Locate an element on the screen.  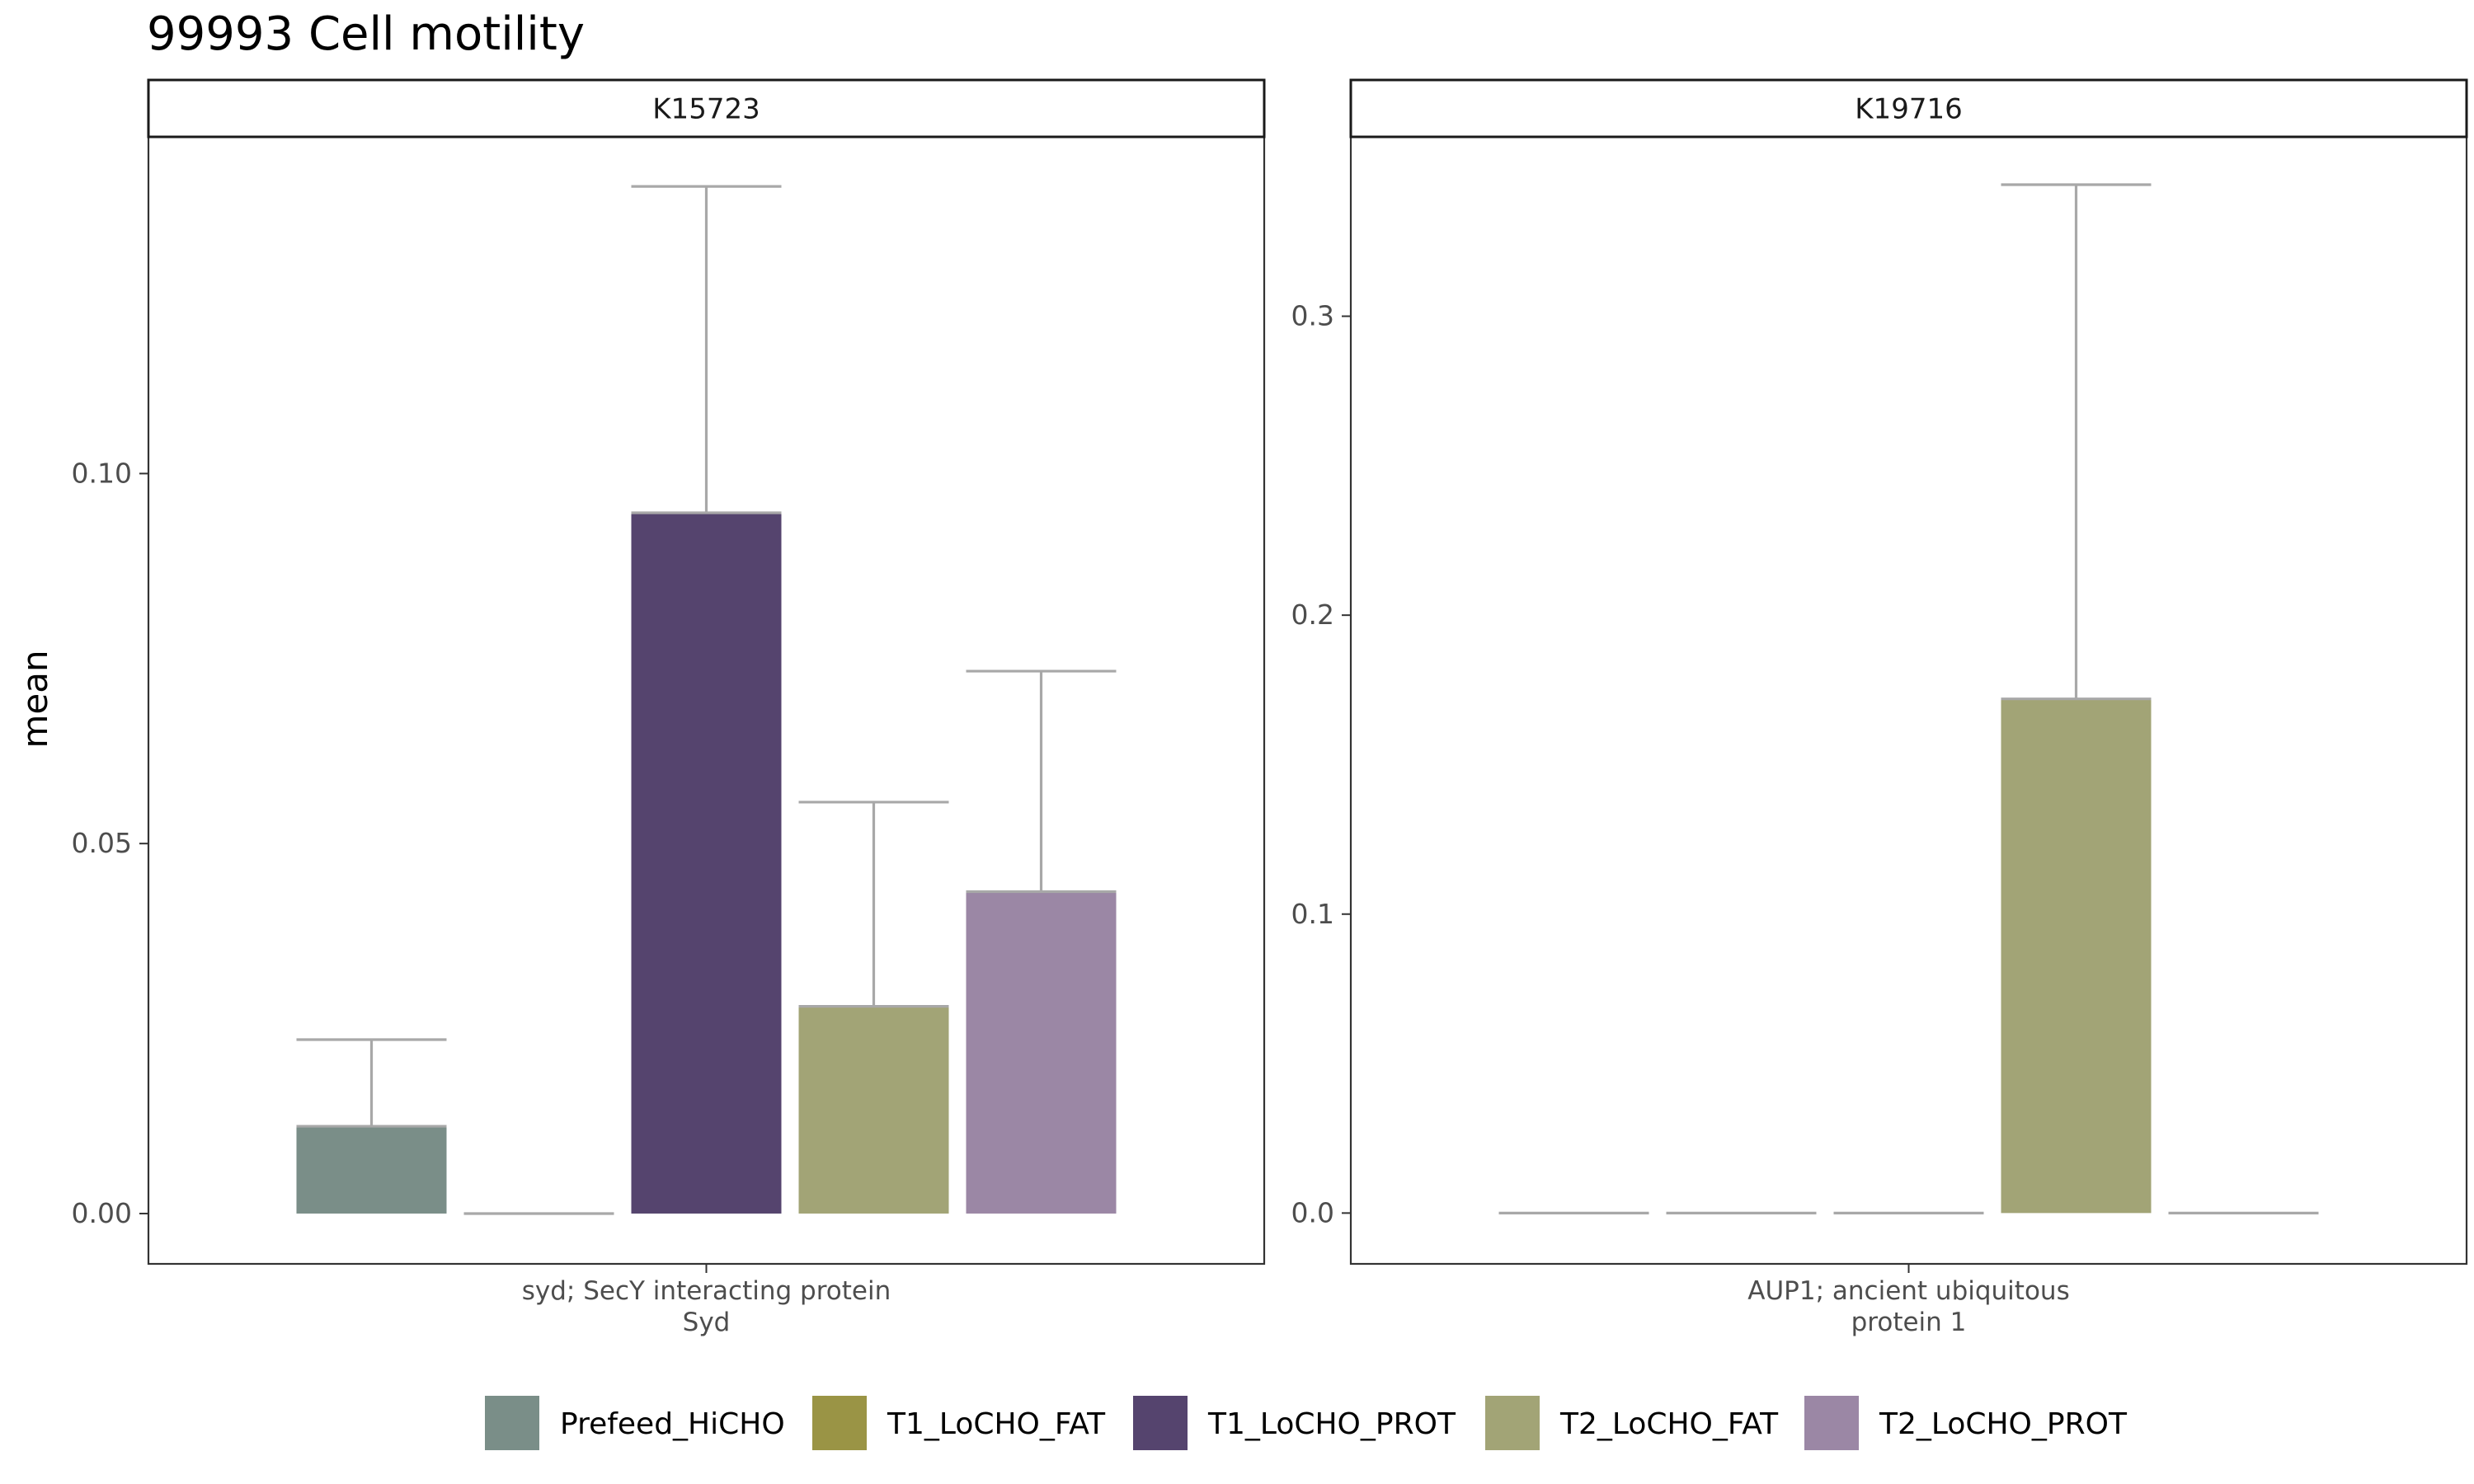
x-category-label: syd; SecY interacting protein is located at coordinates (706, 1291).